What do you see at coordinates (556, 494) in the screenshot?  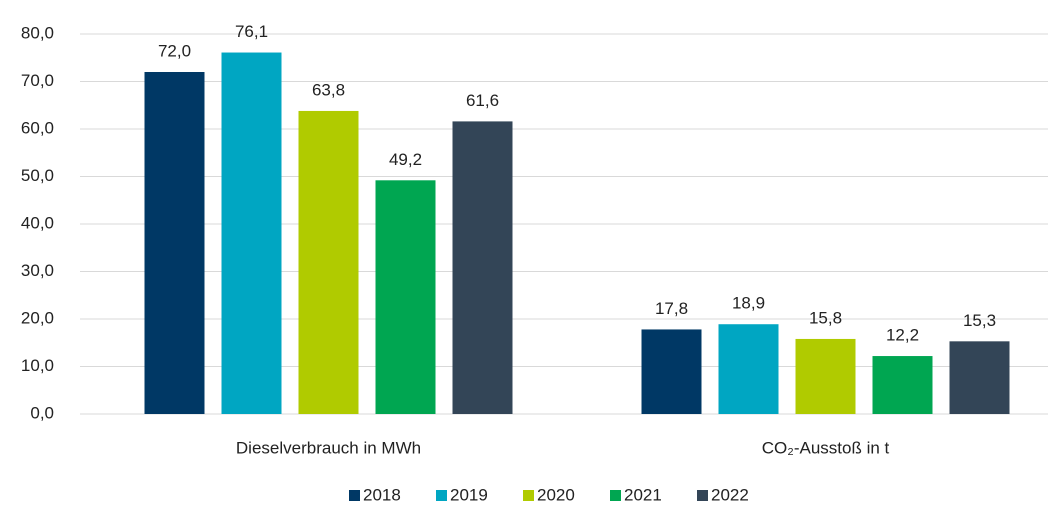 I see `legend-label: 2020` at bounding box center [556, 494].